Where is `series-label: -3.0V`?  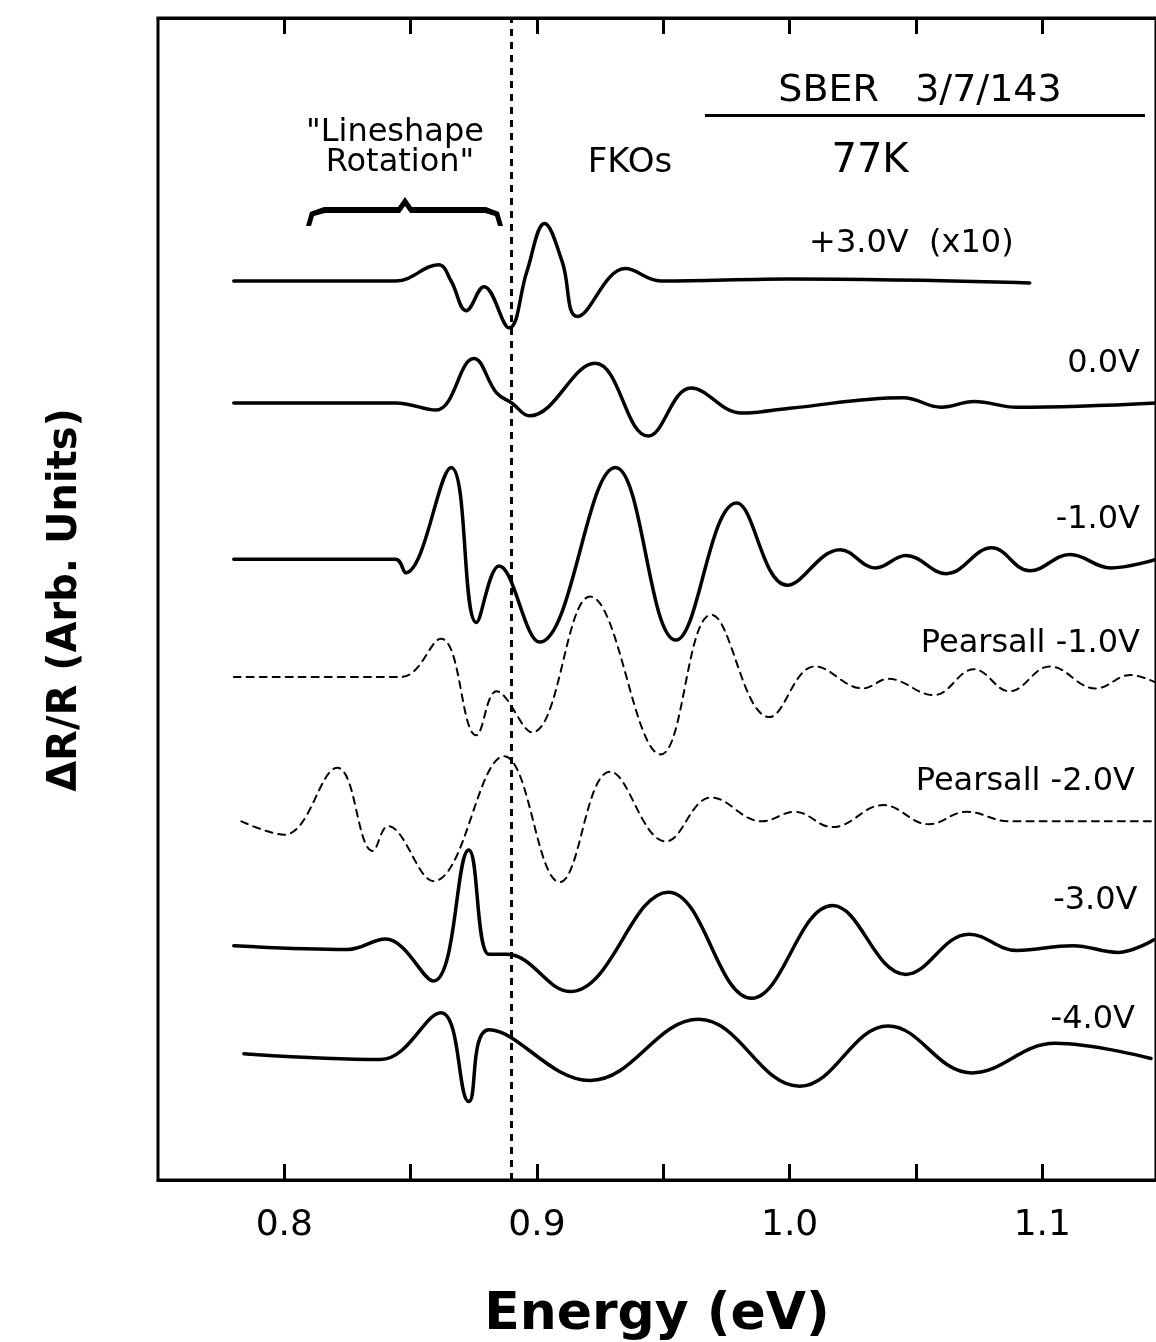 series-label: -3.0V is located at coordinates (1095, 897).